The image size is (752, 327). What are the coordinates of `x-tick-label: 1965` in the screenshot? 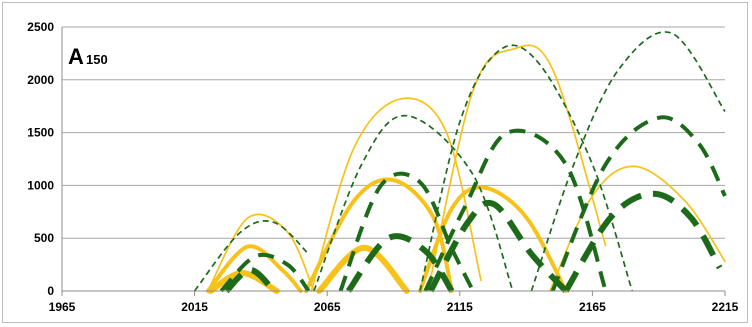 It's located at (62, 307).